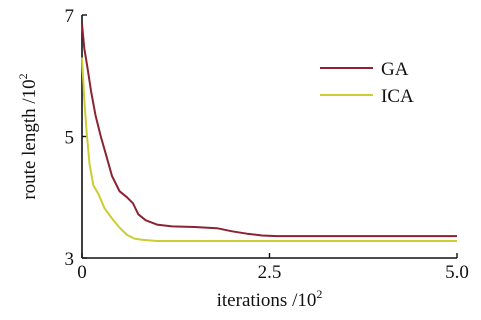 This screenshot has width=481, height=320. Describe the element at coordinates (70, 138) in the screenshot. I see `y-tick-label: 5` at that location.